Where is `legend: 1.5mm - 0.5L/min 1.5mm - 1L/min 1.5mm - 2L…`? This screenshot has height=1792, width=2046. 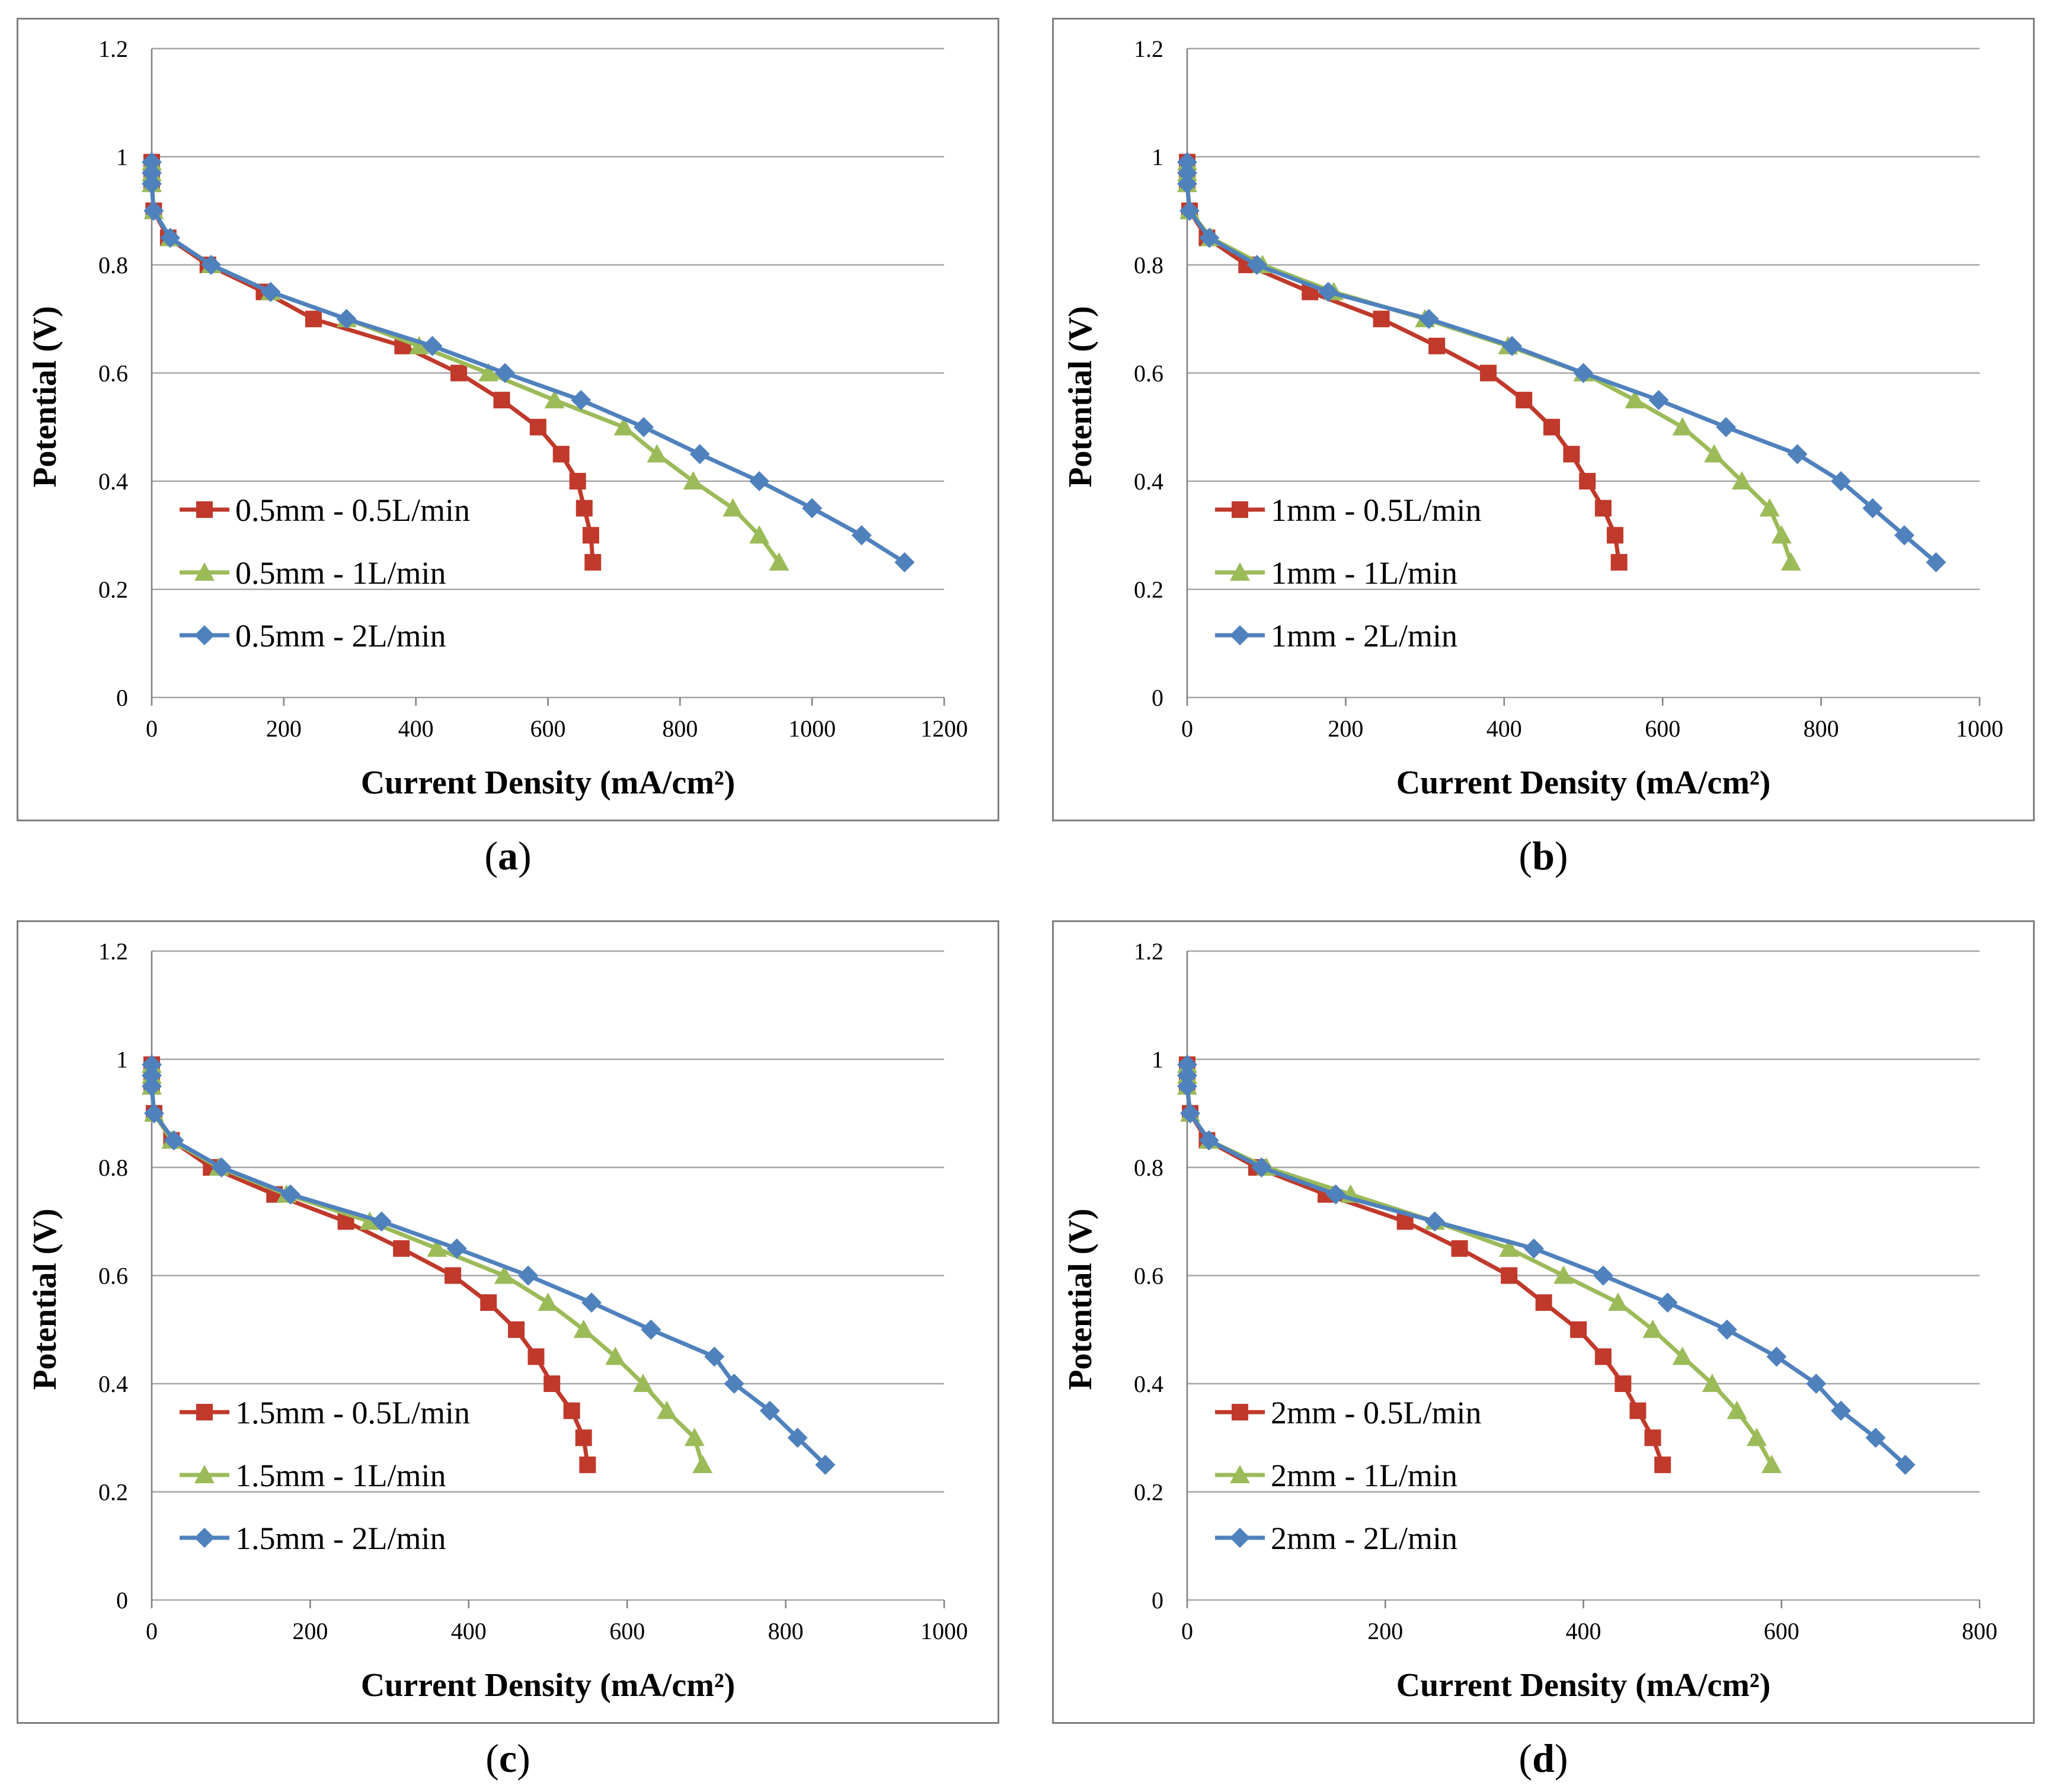 legend: 1.5mm - 0.5L/min 1.5mm - 1L/min 1.5mm - 2L… is located at coordinates (325, 1475).